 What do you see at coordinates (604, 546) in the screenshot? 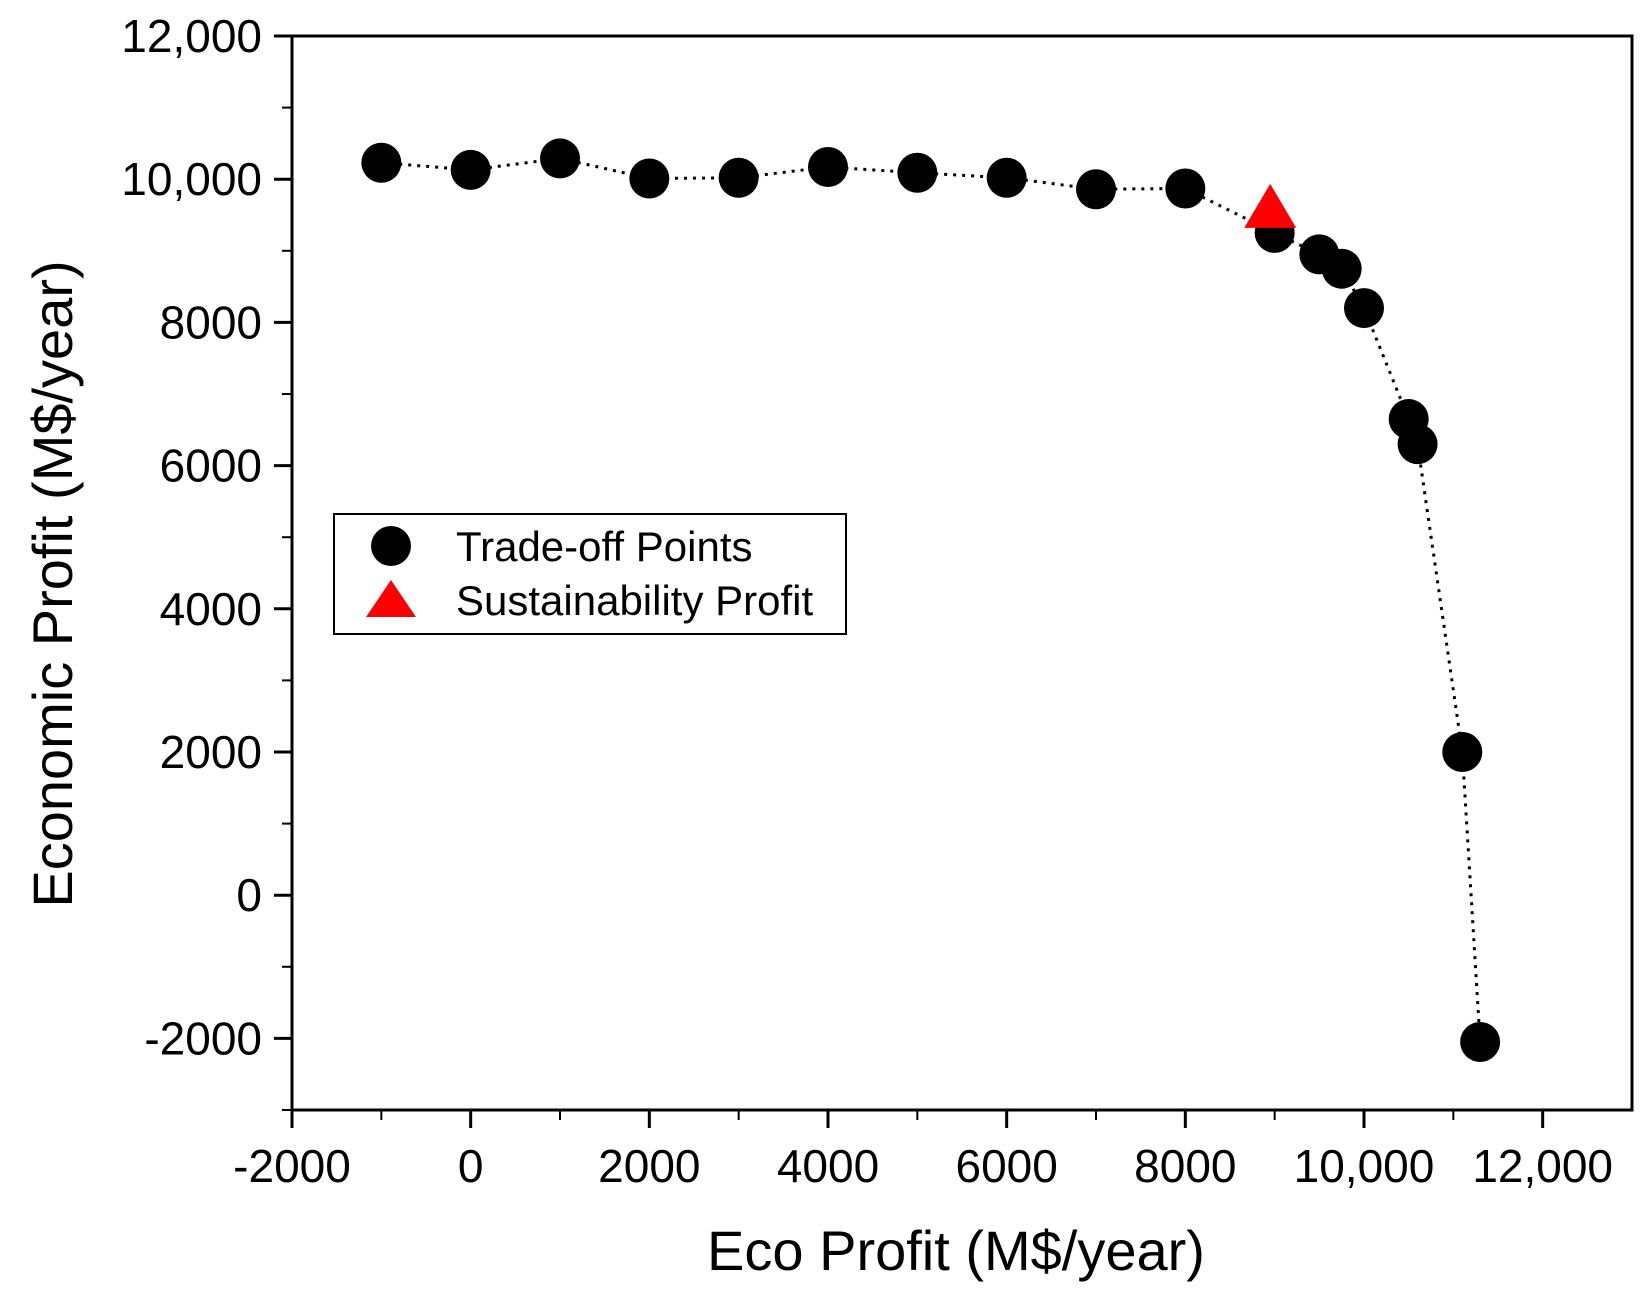
I see `legend-trade-off-label: Trade-off Points` at bounding box center [604, 546].